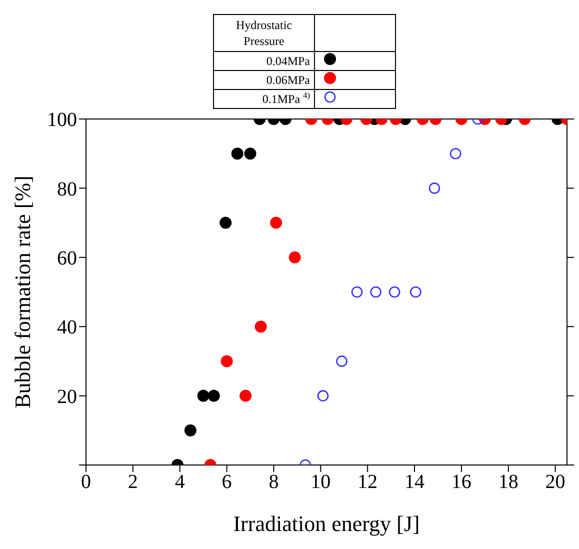 This screenshot has width=579, height=549. I want to click on y-tick-label: 40, so click(67, 327).